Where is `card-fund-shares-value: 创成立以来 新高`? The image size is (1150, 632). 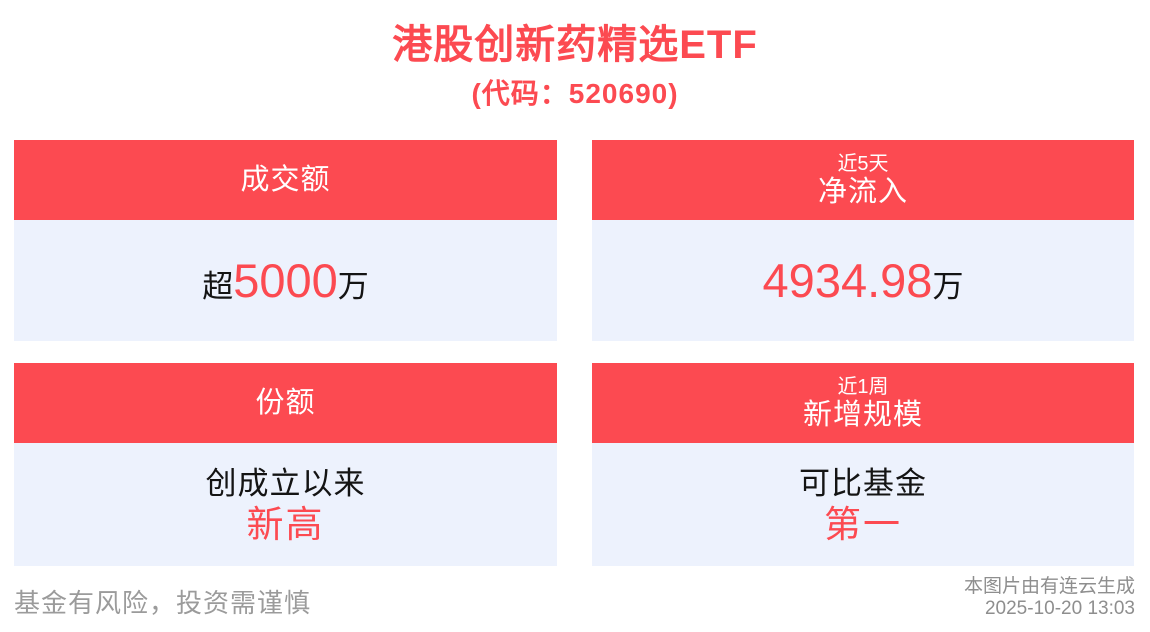 card-fund-shares-value: 创成立以来 新高 is located at coordinates (286, 505).